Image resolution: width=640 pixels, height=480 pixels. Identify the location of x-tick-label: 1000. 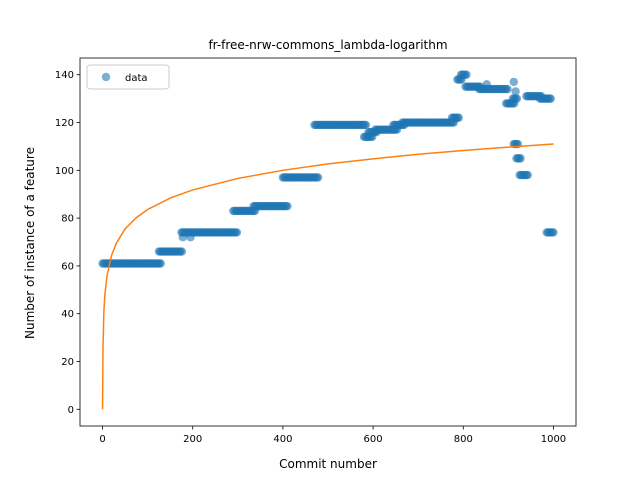
(553, 439).